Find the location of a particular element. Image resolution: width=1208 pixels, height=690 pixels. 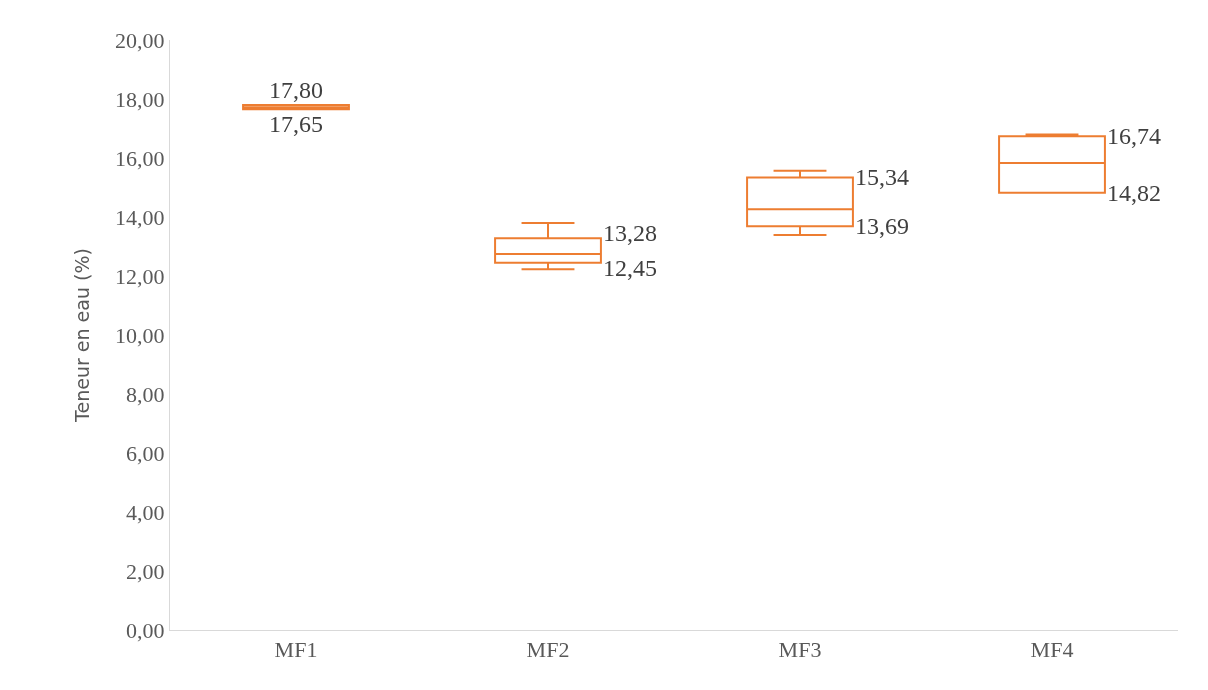

y-axis-title: Teneur en eau (%) is located at coordinates (81, 335).